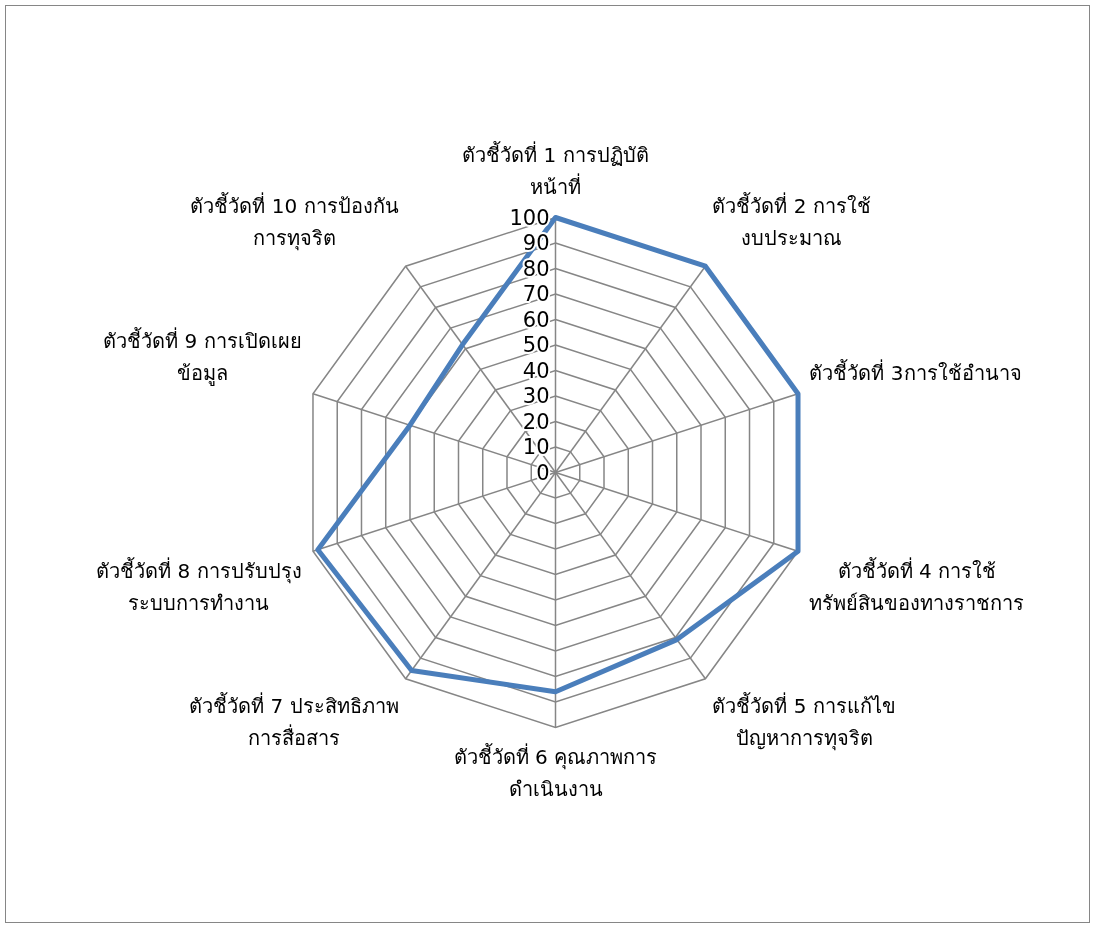 The height and width of the screenshot is (928, 1095). What do you see at coordinates (294, 222) in the screenshot?
I see `spoke-label: ตัวชี้วัดที่ 10 การป้องกัน การทุจริต` at bounding box center [294, 222].